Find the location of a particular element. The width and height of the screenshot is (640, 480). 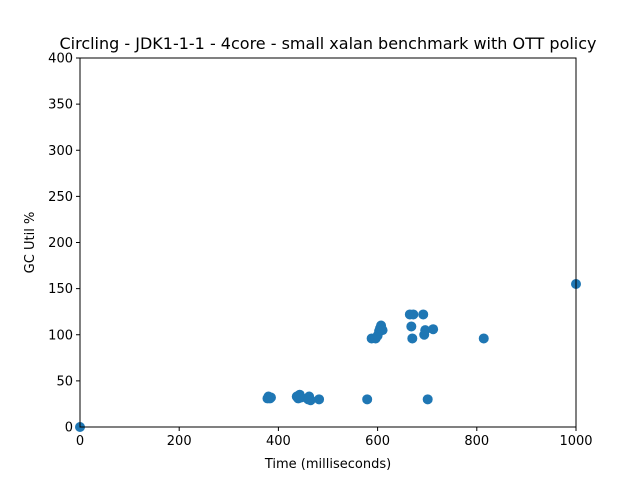

y-tick-label: 100 is located at coordinates (60, 335).